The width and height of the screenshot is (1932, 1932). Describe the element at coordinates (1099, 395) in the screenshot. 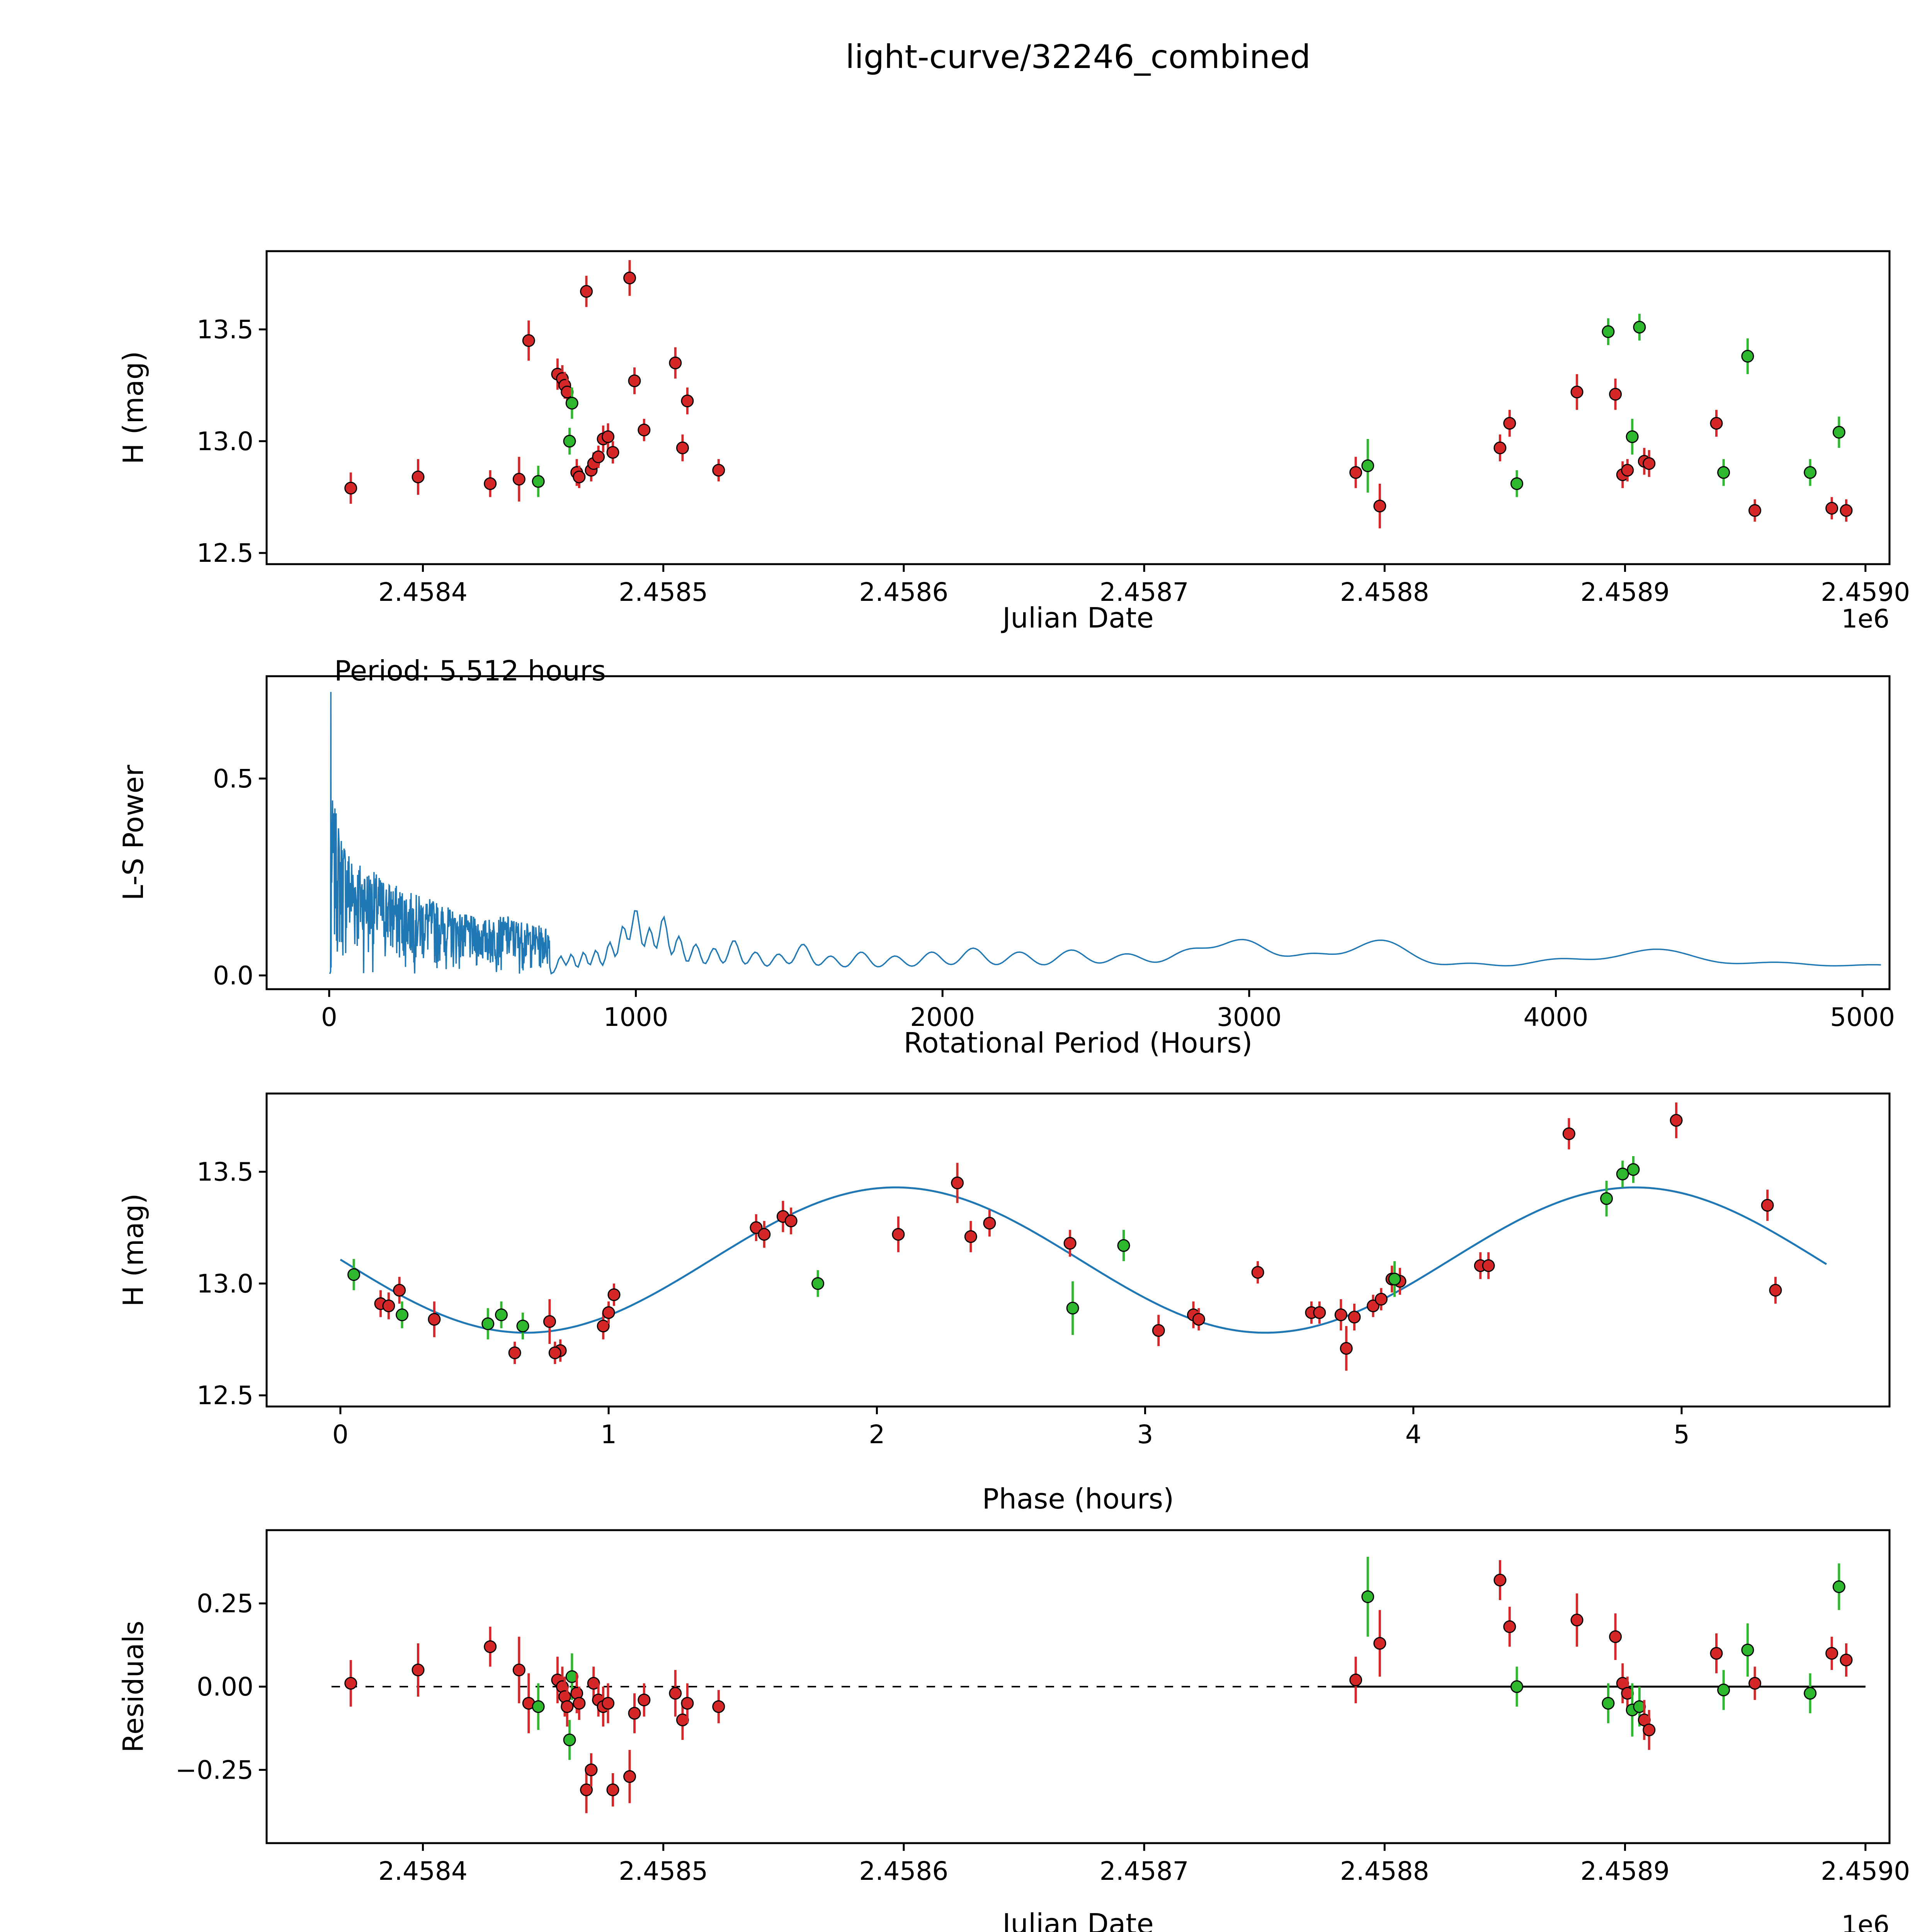

I see `light_curve-points` at that location.